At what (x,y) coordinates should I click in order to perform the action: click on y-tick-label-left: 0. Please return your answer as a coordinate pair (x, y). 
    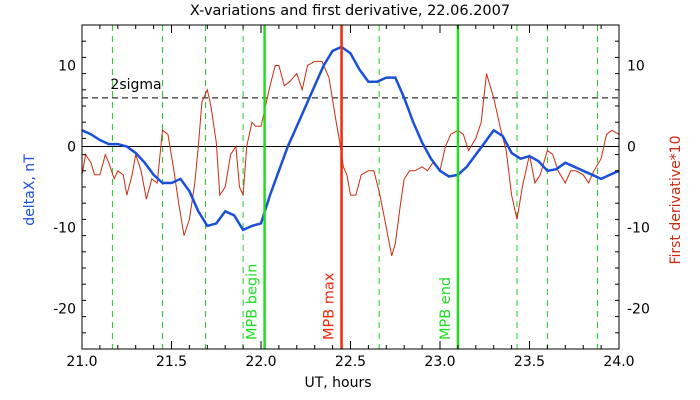
    Looking at the image, I should click on (71, 148).